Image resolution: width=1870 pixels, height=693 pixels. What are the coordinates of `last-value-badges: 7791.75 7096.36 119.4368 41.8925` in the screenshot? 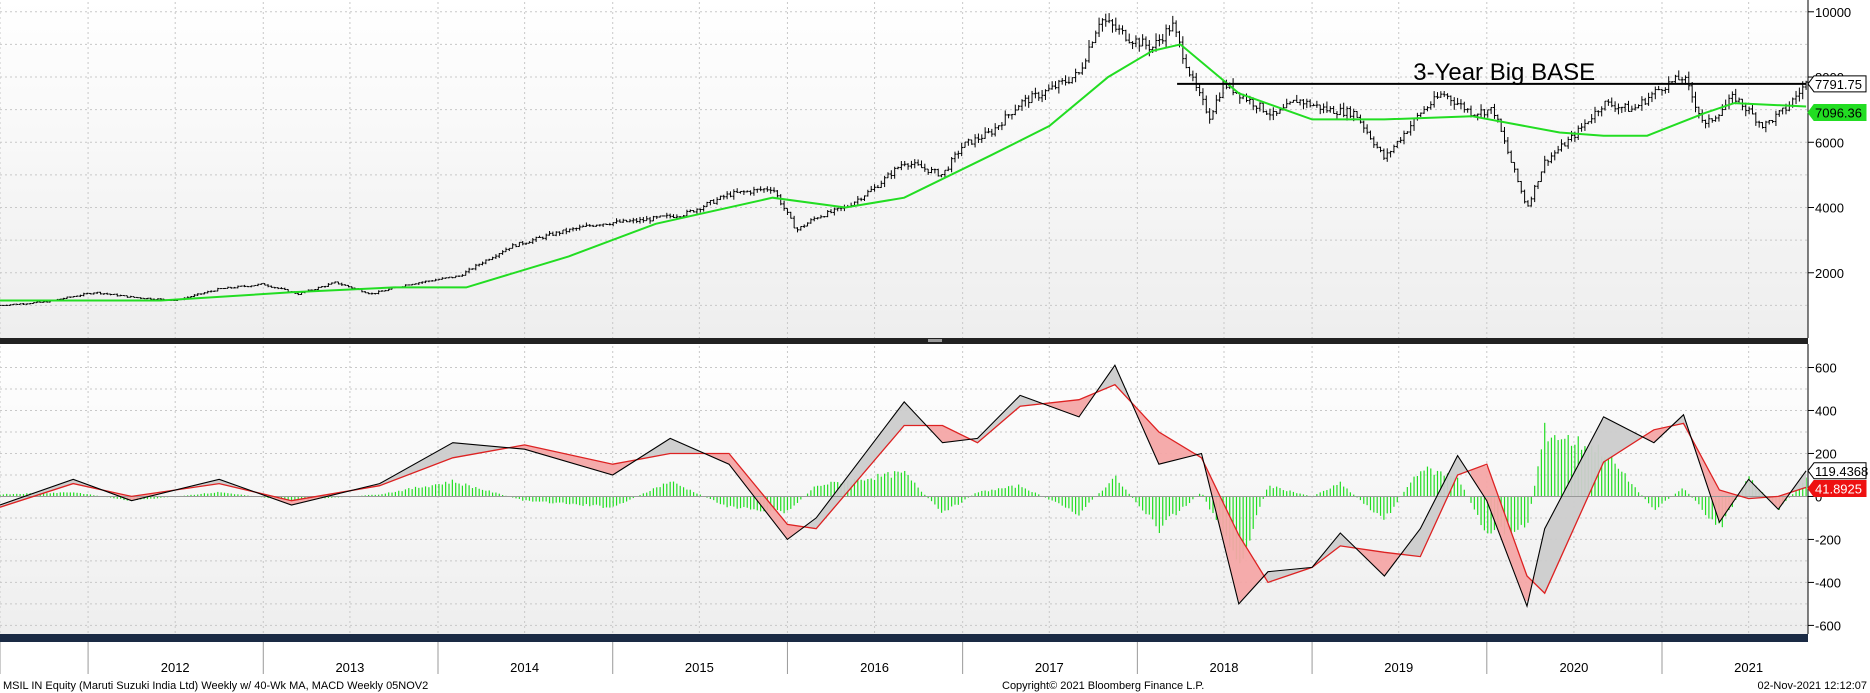 It's located at (1837, 286).